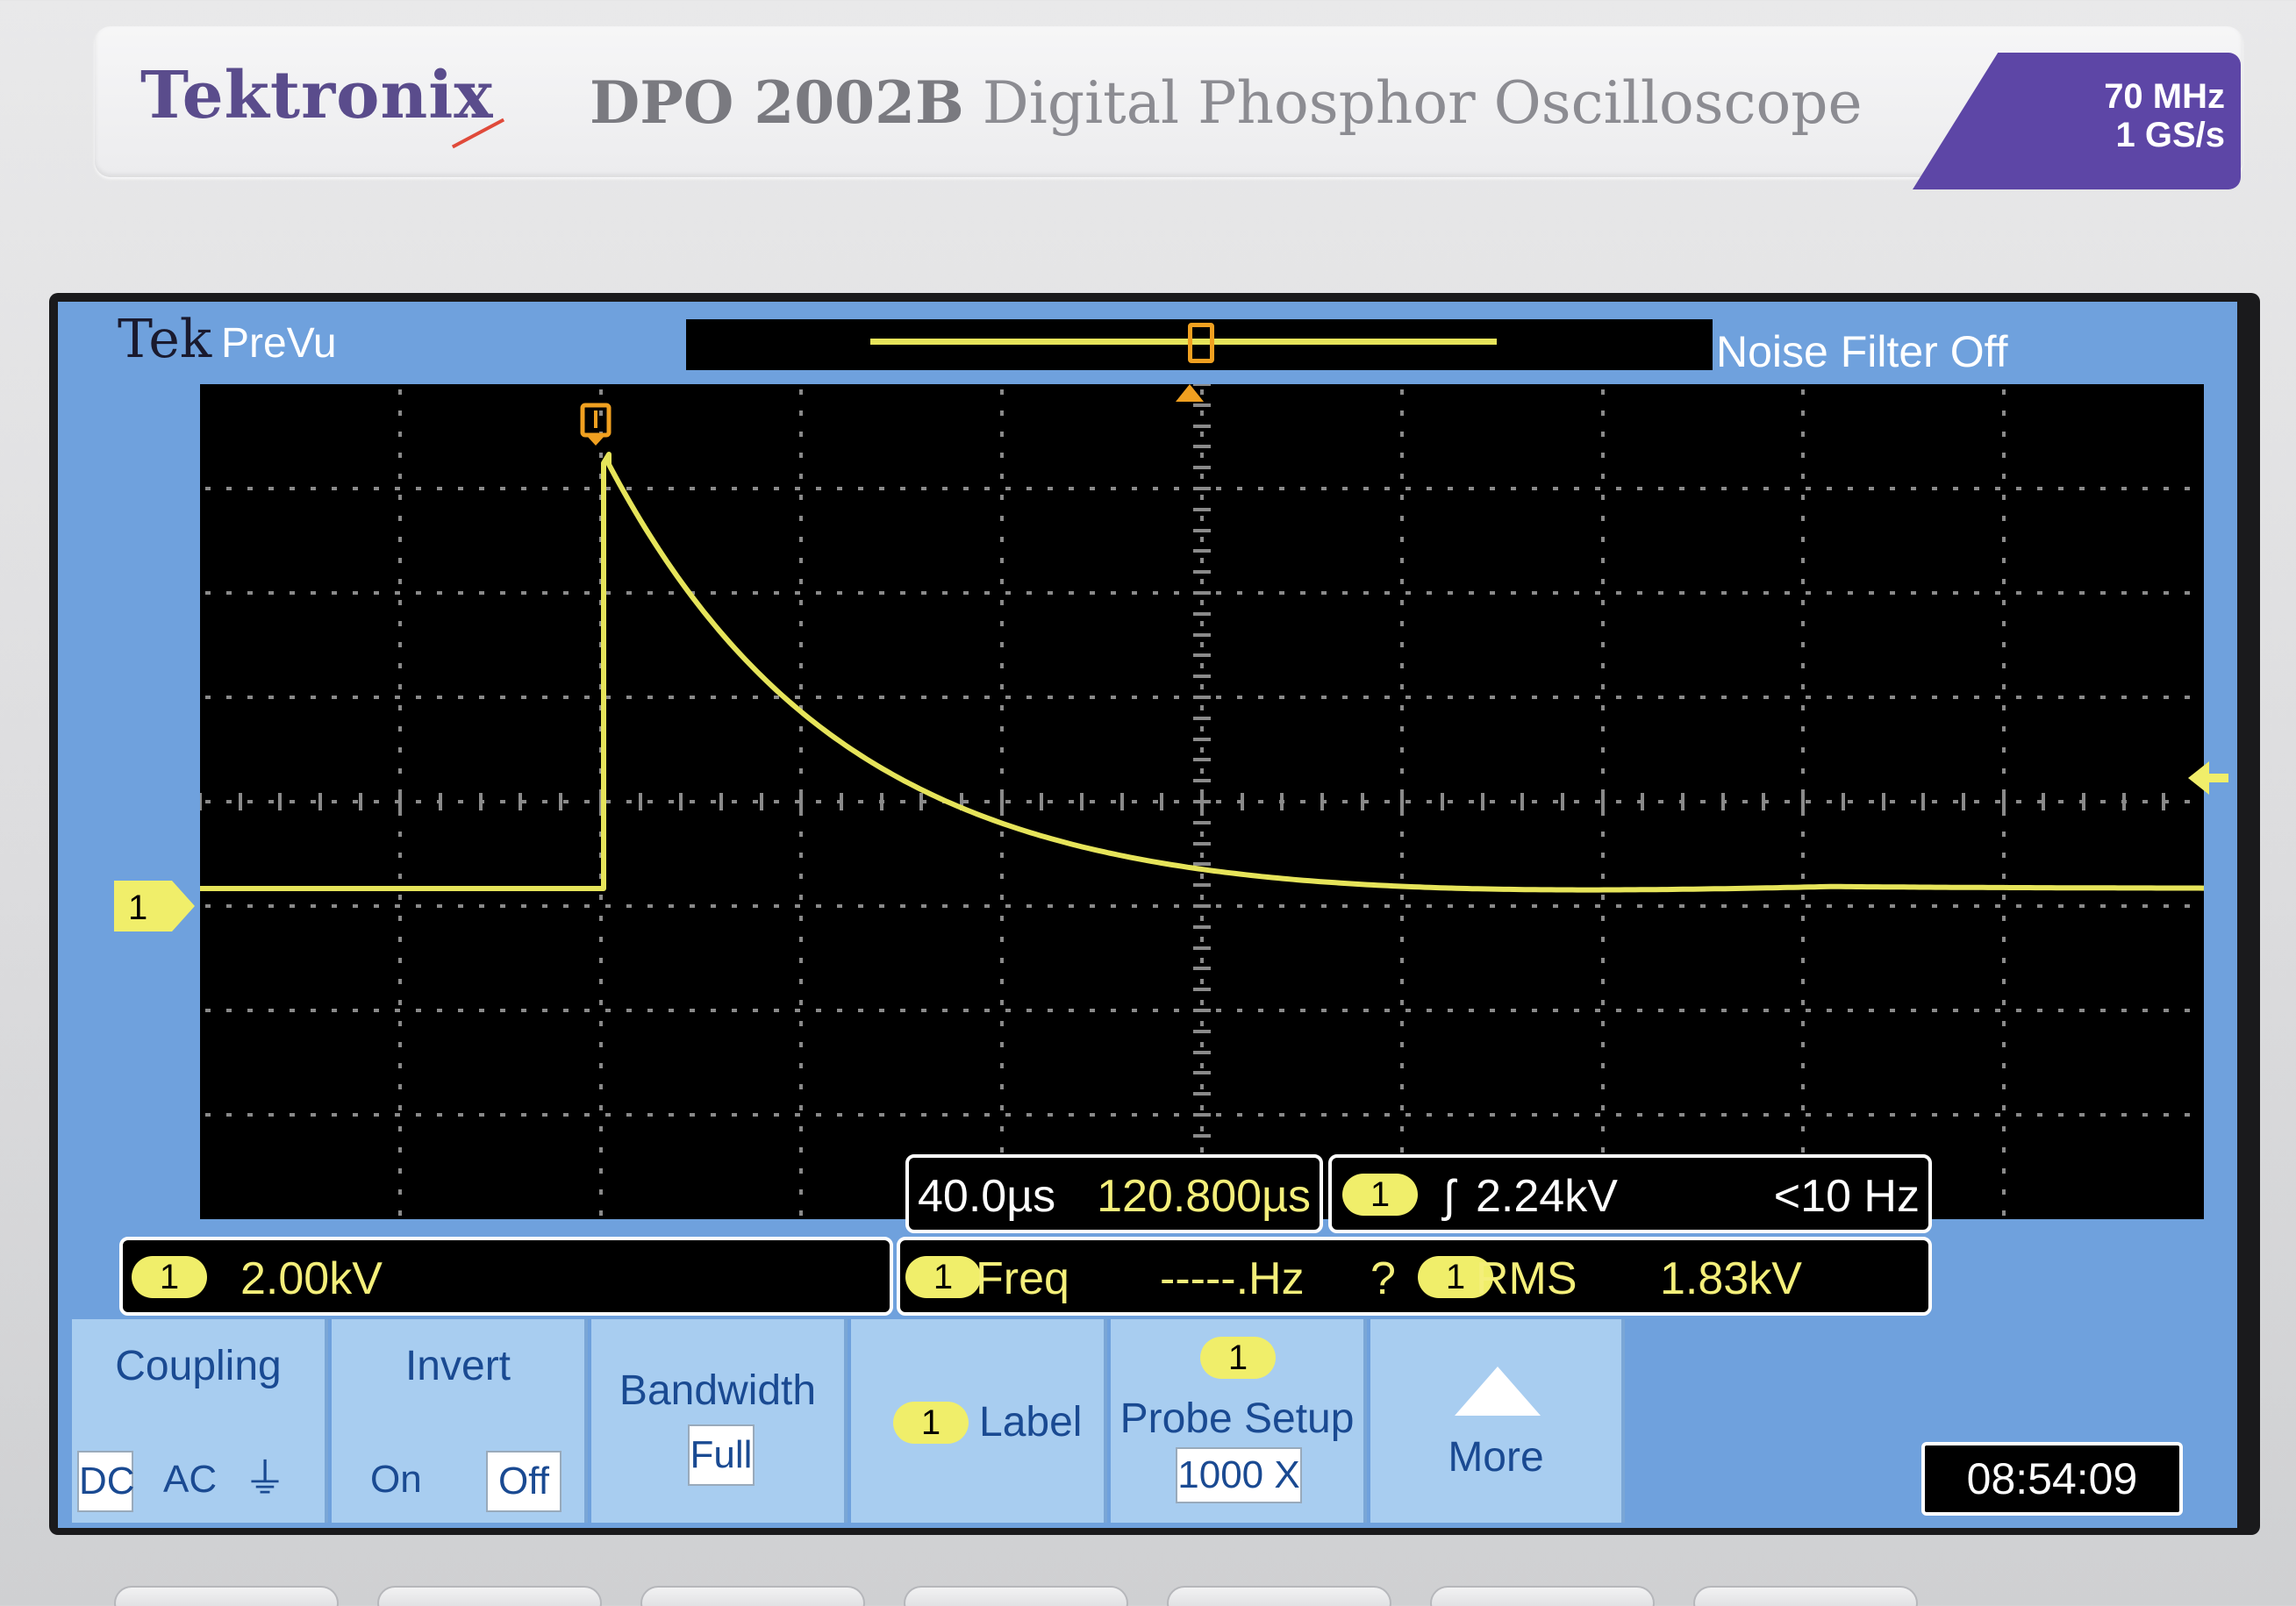 The height and width of the screenshot is (1606, 2296). Describe the element at coordinates (155, 906) in the screenshot. I see `channel1-ground-marker: 1` at that location.